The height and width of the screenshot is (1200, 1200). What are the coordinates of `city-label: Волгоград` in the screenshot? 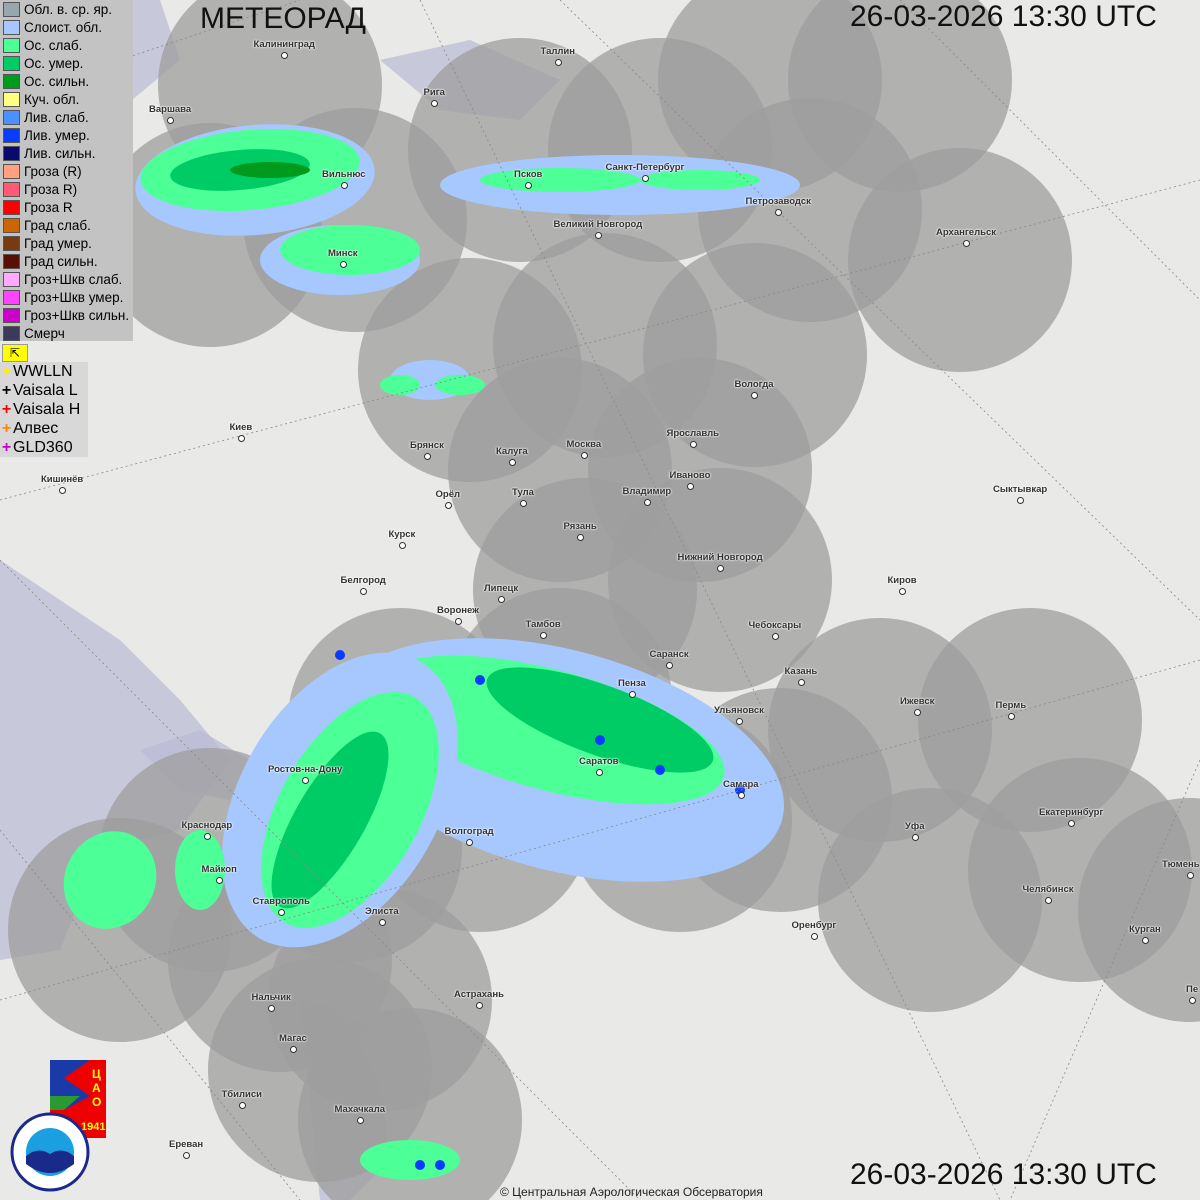 It's located at (469, 831).